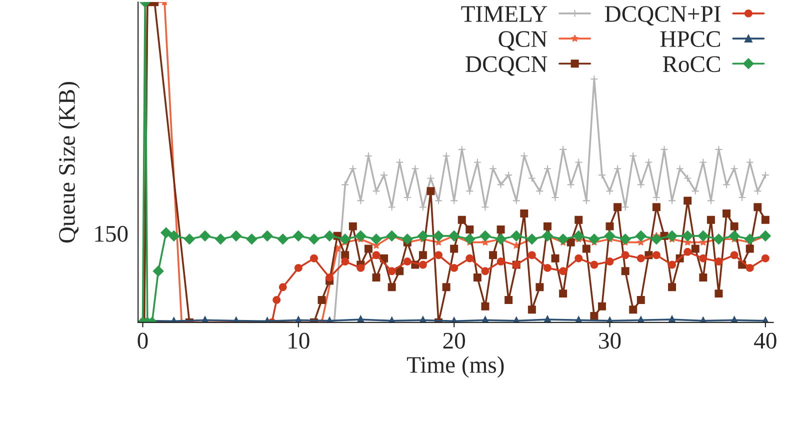 This screenshot has height=427, width=789. I want to click on x-tick-label: 10, so click(299, 340).